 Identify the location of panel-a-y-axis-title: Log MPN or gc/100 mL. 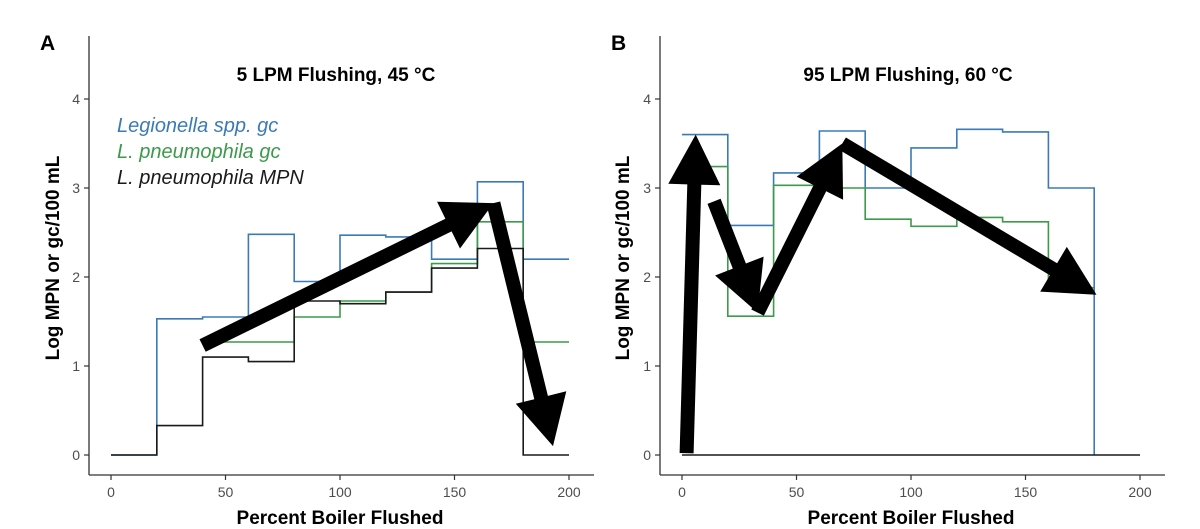
(53, 257).